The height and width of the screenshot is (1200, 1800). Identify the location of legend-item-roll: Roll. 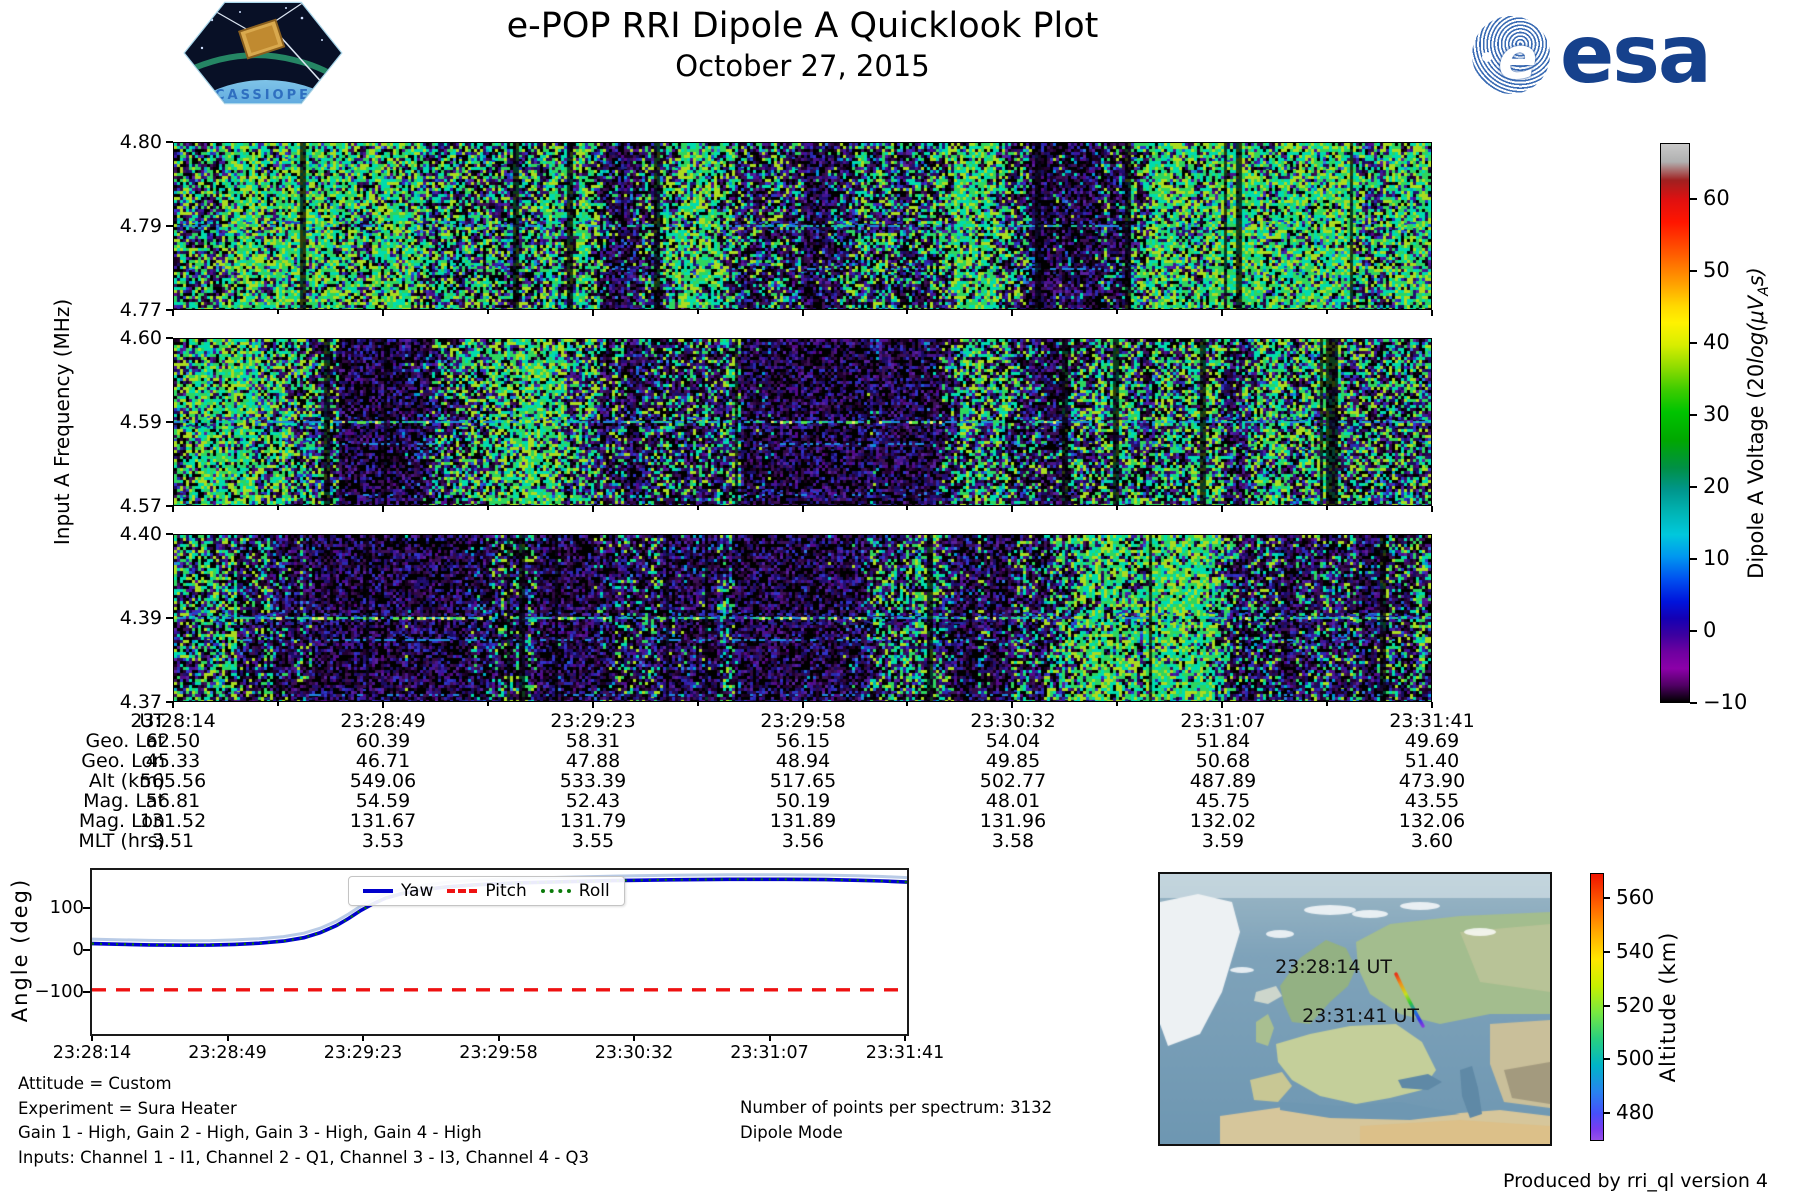
(575, 891).